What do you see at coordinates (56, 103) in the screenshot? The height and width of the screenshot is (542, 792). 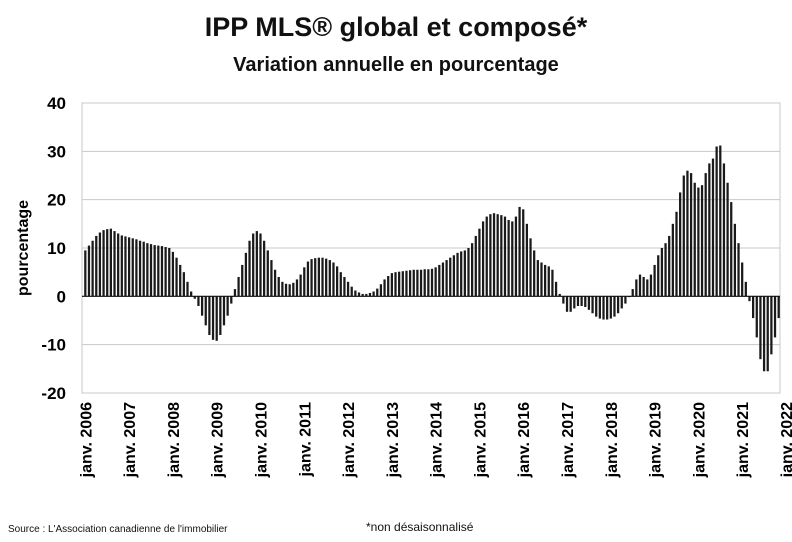 I see `y-tick-label: 40` at bounding box center [56, 103].